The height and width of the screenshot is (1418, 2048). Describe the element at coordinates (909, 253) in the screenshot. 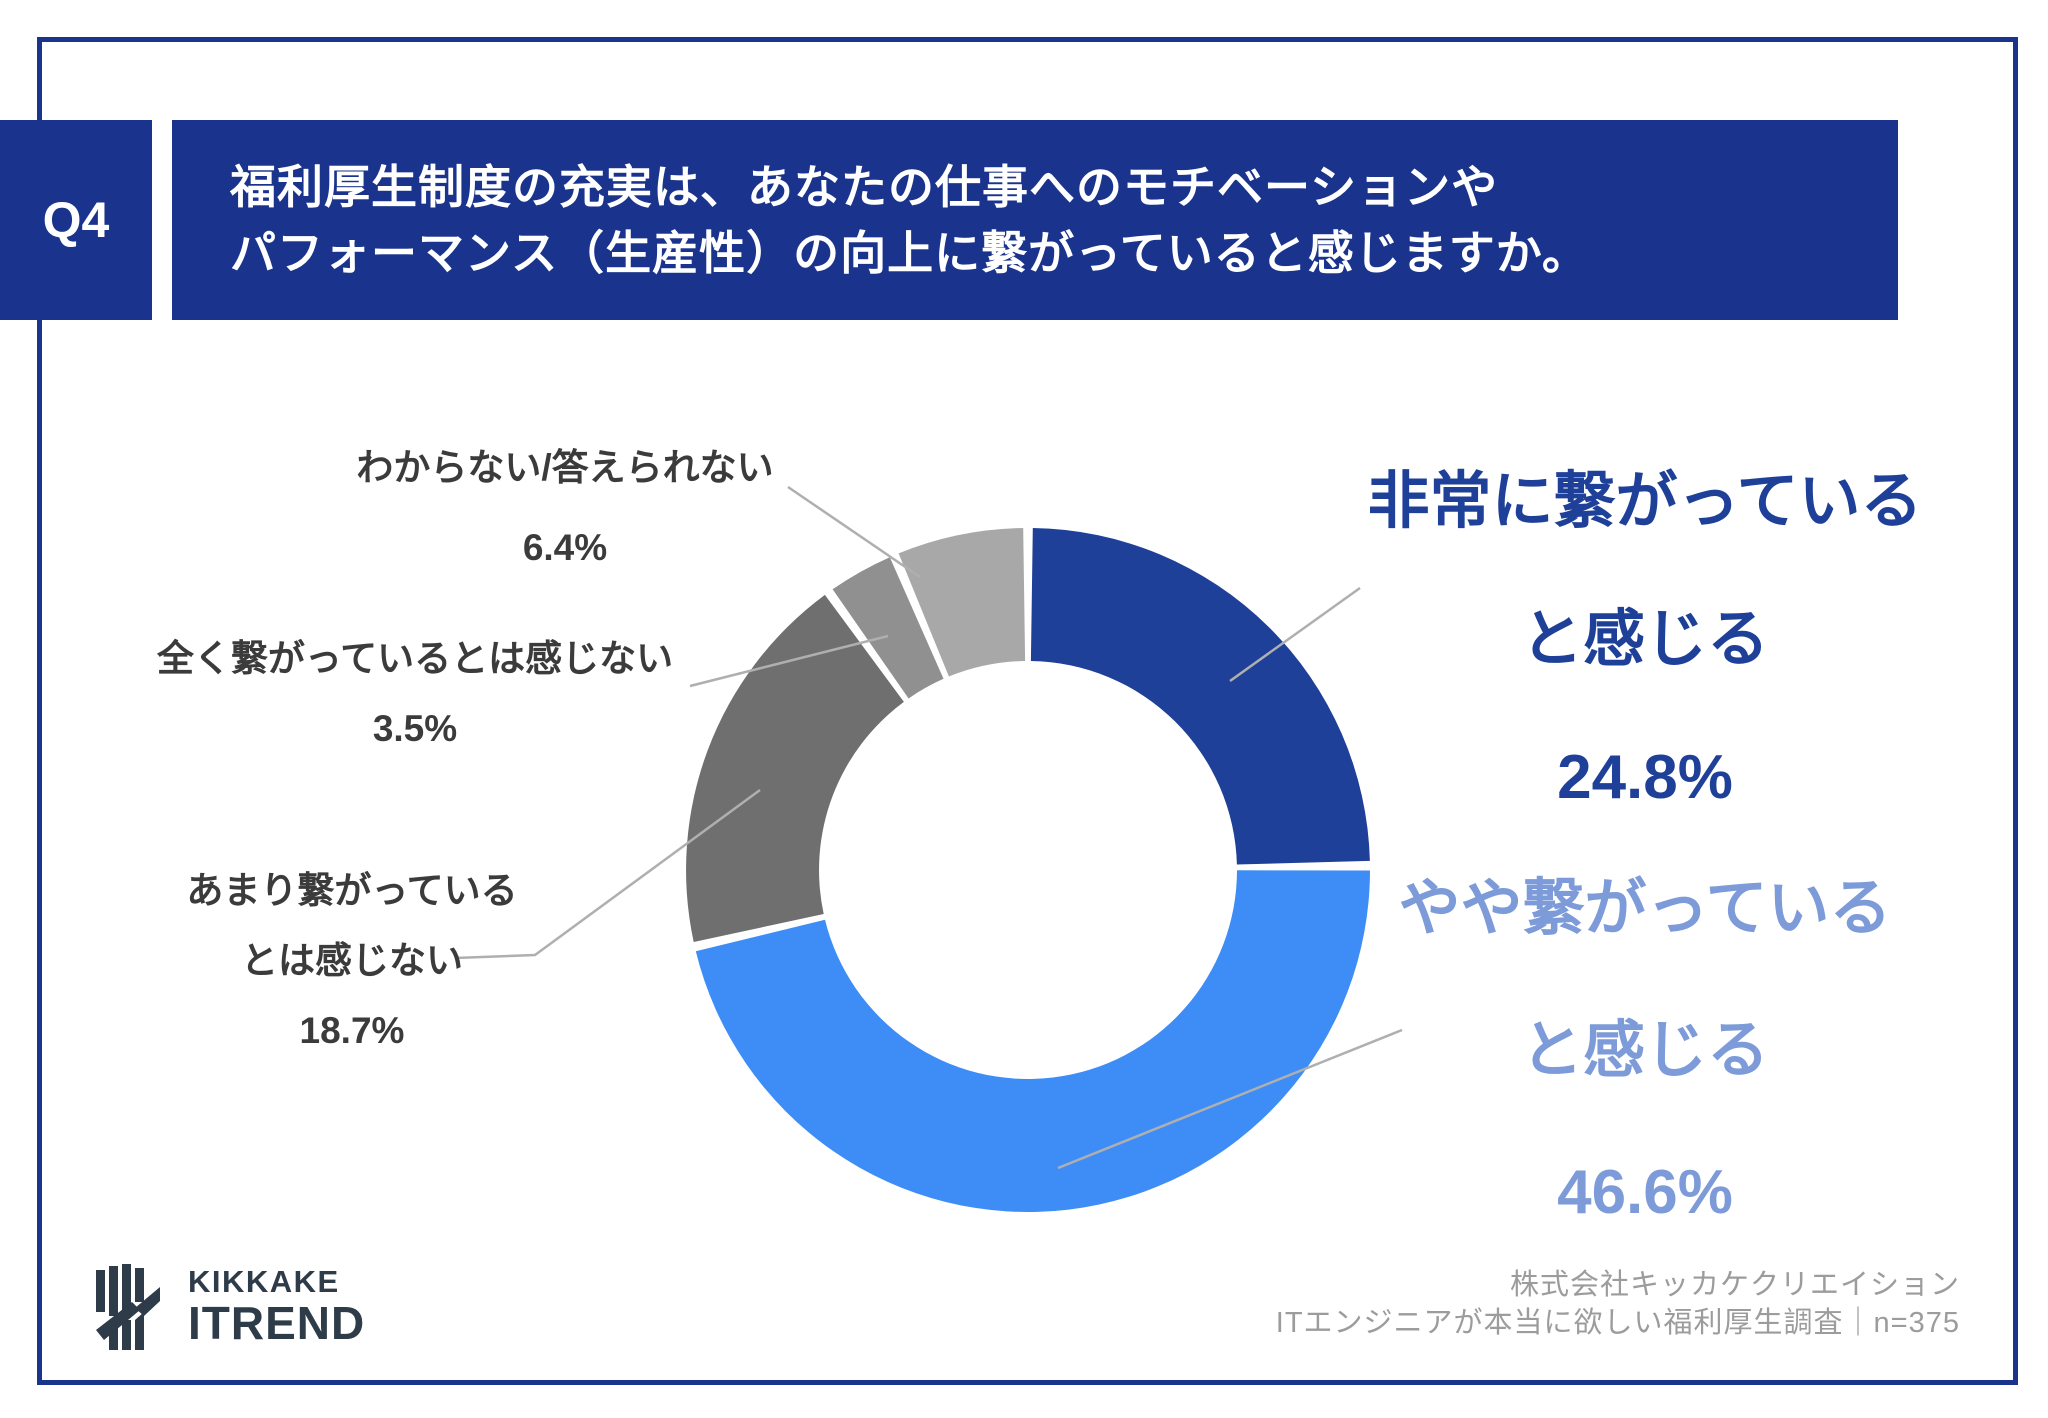

I see `question-text-line2: パフォーマンス（生産性）の向上に繋がっていると感じますか。` at that location.